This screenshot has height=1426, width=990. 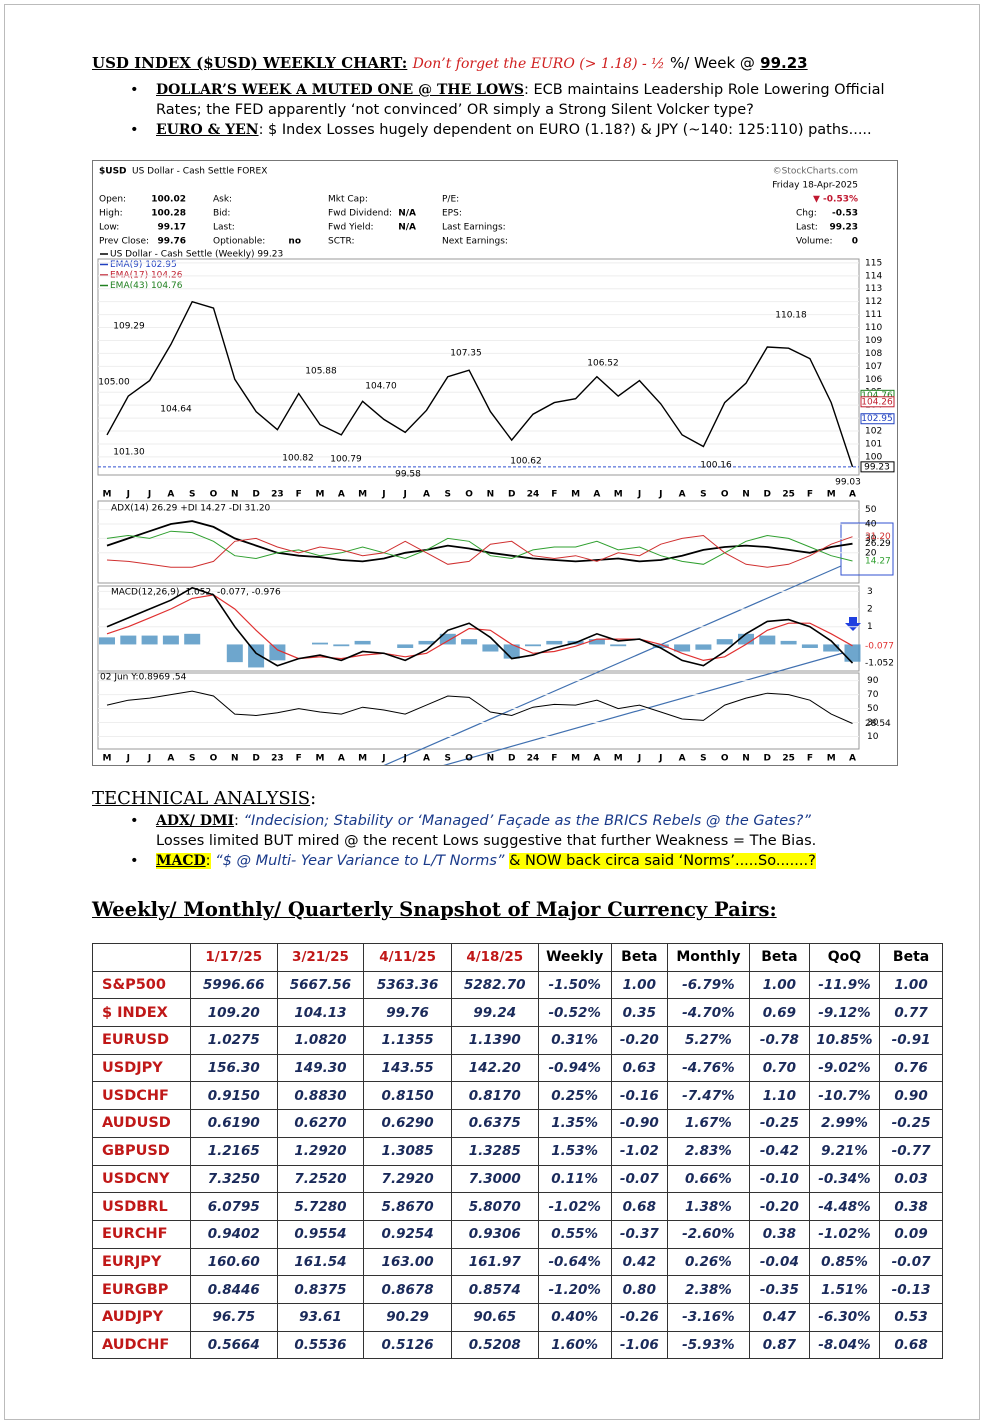 What do you see at coordinates (494, 1262) in the screenshot?
I see `table-cell: 161.97` at bounding box center [494, 1262].